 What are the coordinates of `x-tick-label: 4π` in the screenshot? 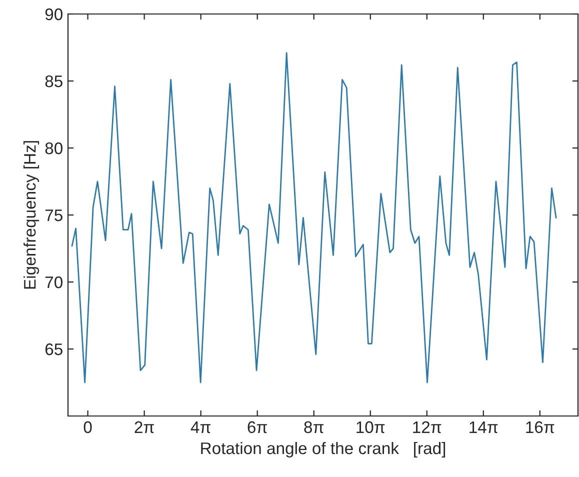 It's located at (200, 427).